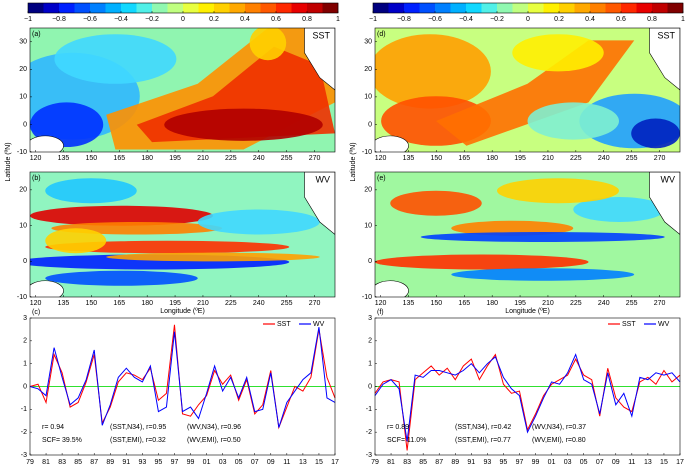  Describe the element at coordinates (182, 377) in the screenshot. I see `series-line` at that location.